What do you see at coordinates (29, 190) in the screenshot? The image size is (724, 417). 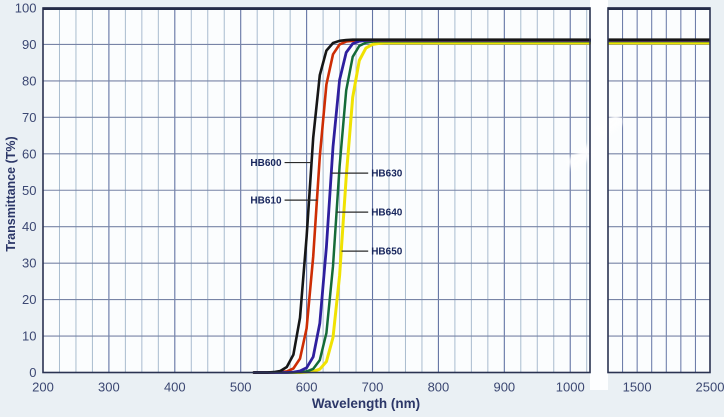 I see `y-tick-label: 50` at bounding box center [29, 190].